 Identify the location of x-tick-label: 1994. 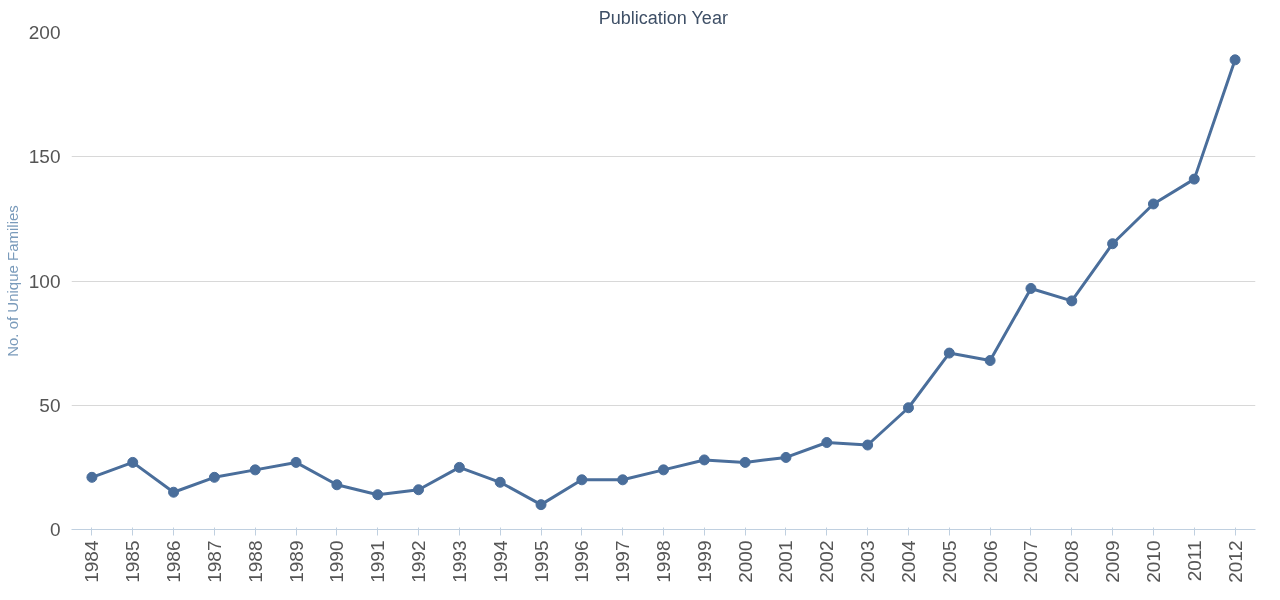
(500, 561).